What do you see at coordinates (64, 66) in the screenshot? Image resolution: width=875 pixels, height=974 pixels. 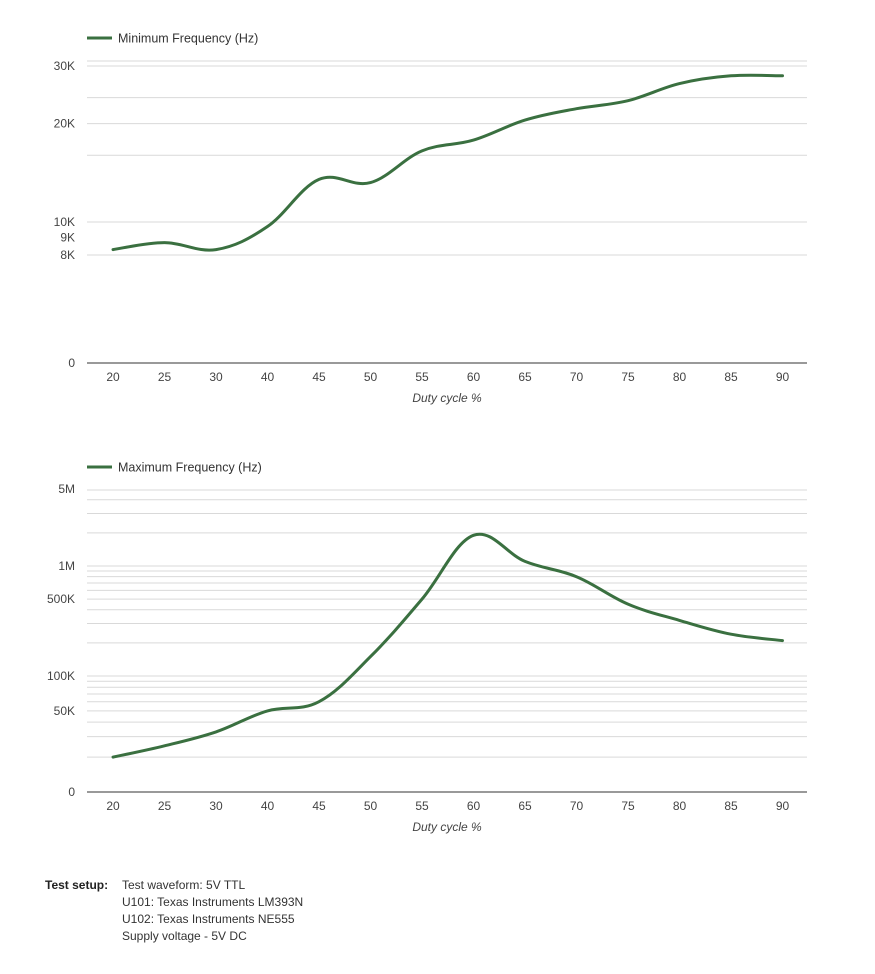 I see `chart1-y-tick-label: 30K` at bounding box center [64, 66].